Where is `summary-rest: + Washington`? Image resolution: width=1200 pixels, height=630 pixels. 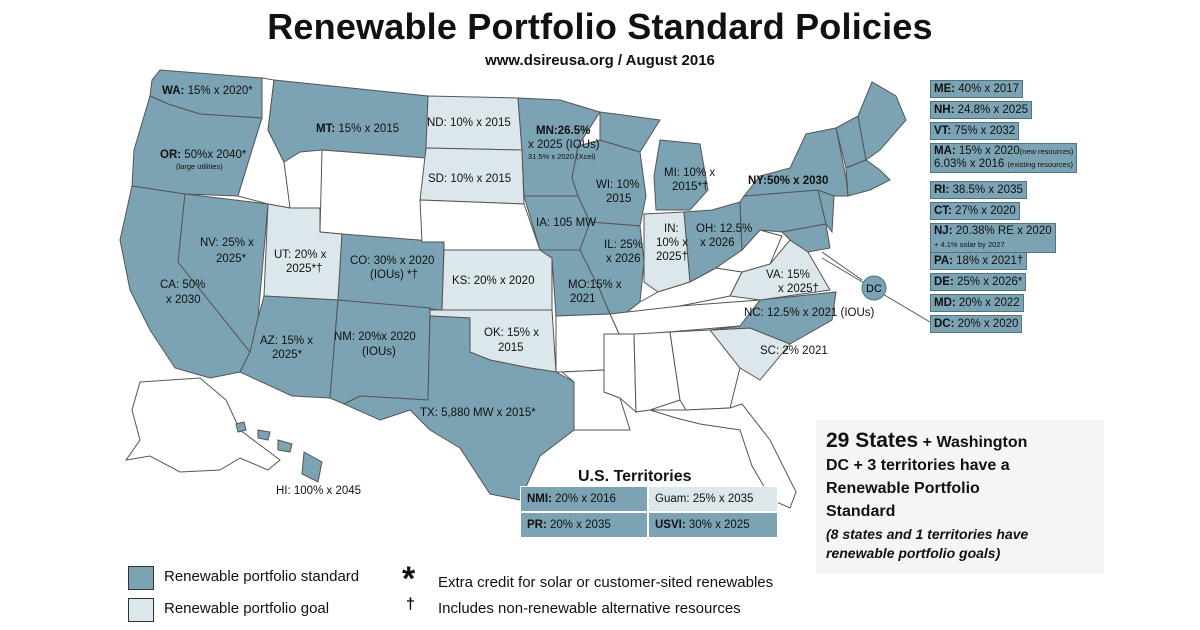 summary-rest: + Washington is located at coordinates (973, 442).